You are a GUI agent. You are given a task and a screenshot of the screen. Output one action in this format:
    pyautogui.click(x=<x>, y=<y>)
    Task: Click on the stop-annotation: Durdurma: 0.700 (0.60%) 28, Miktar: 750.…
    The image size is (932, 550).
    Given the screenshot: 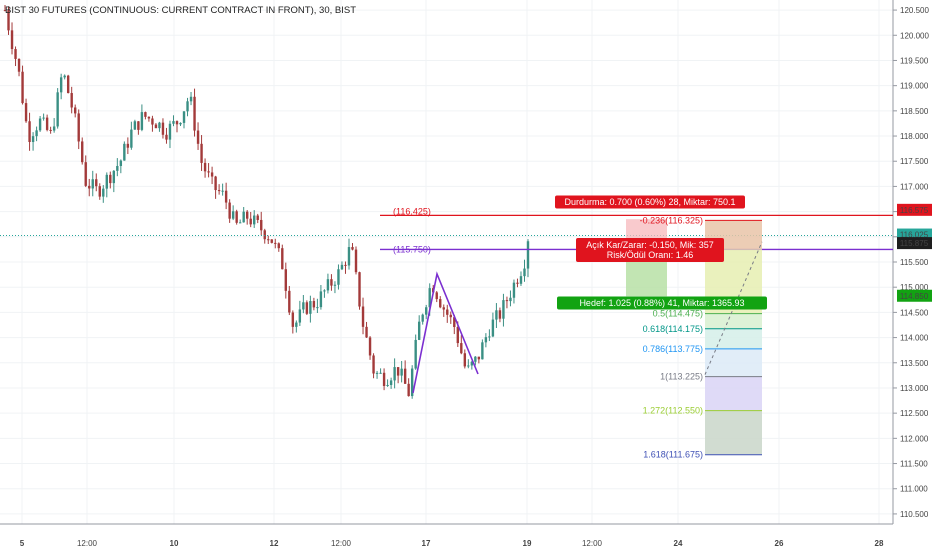 What is the action you would take?
    pyautogui.click(x=650, y=202)
    